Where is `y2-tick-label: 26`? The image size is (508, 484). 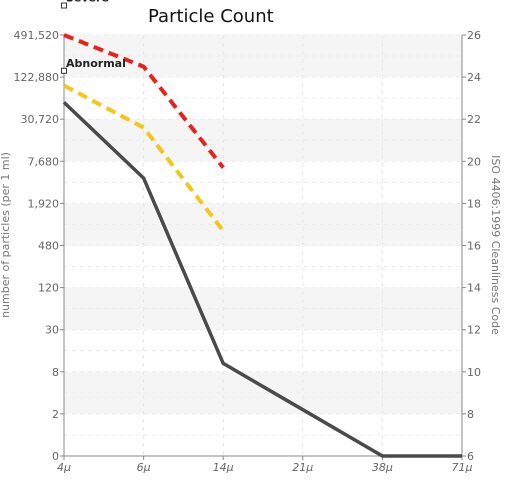 y2-tick-label: 26 is located at coordinates (474, 35).